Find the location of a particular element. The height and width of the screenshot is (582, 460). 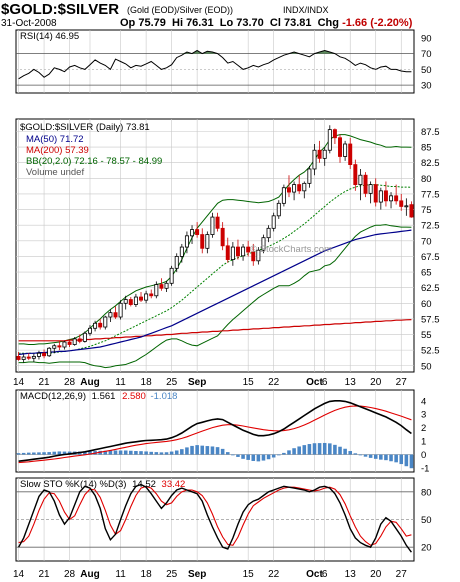

price-title: $GOLD:$SILVER (Daily) 73.81 is located at coordinates (85, 127).